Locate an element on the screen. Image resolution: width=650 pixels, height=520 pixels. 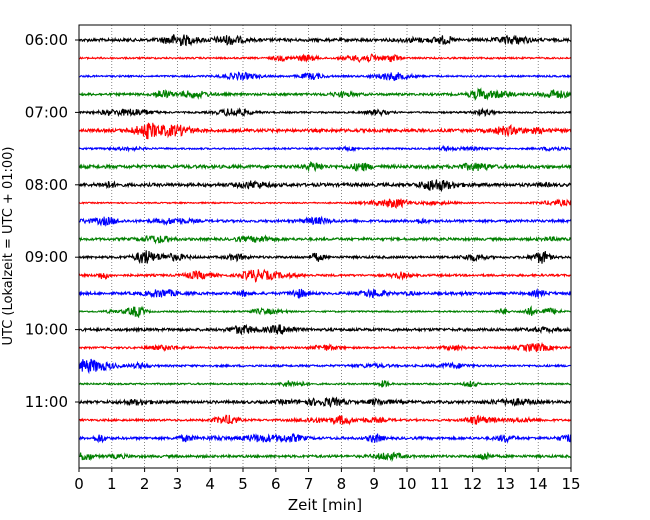
y-tick-label: 10:00 is located at coordinates (46, 330).